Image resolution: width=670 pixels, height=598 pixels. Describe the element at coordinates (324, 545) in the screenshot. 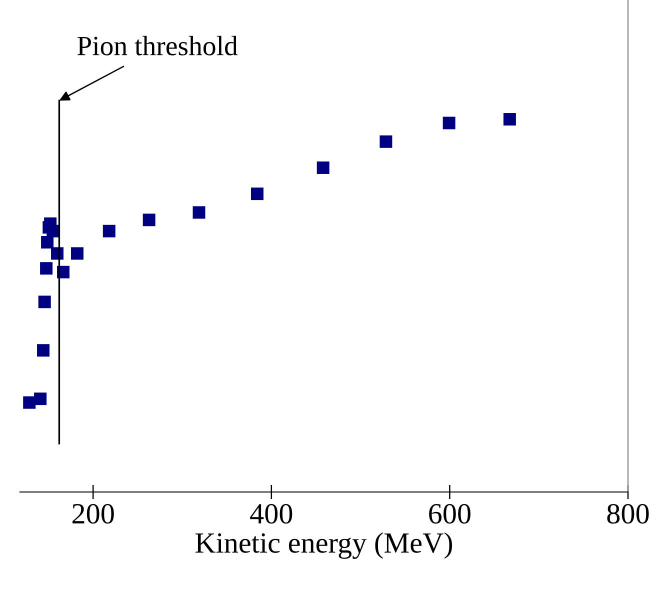

I see `x-axis-title: Kinetic energy (MeV)` at that location.